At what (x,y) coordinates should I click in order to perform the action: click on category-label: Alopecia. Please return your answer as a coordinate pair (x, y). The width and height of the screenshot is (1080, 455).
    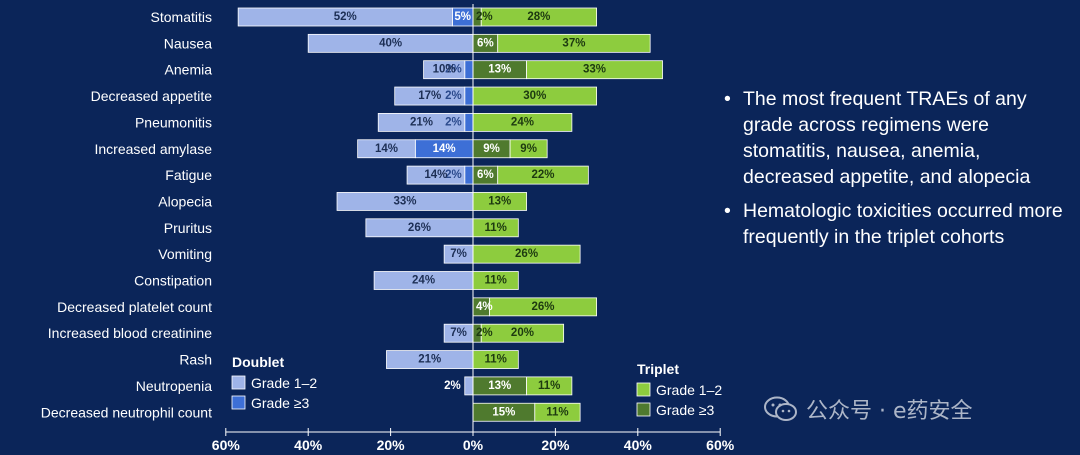
    Looking at the image, I should click on (185, 201).